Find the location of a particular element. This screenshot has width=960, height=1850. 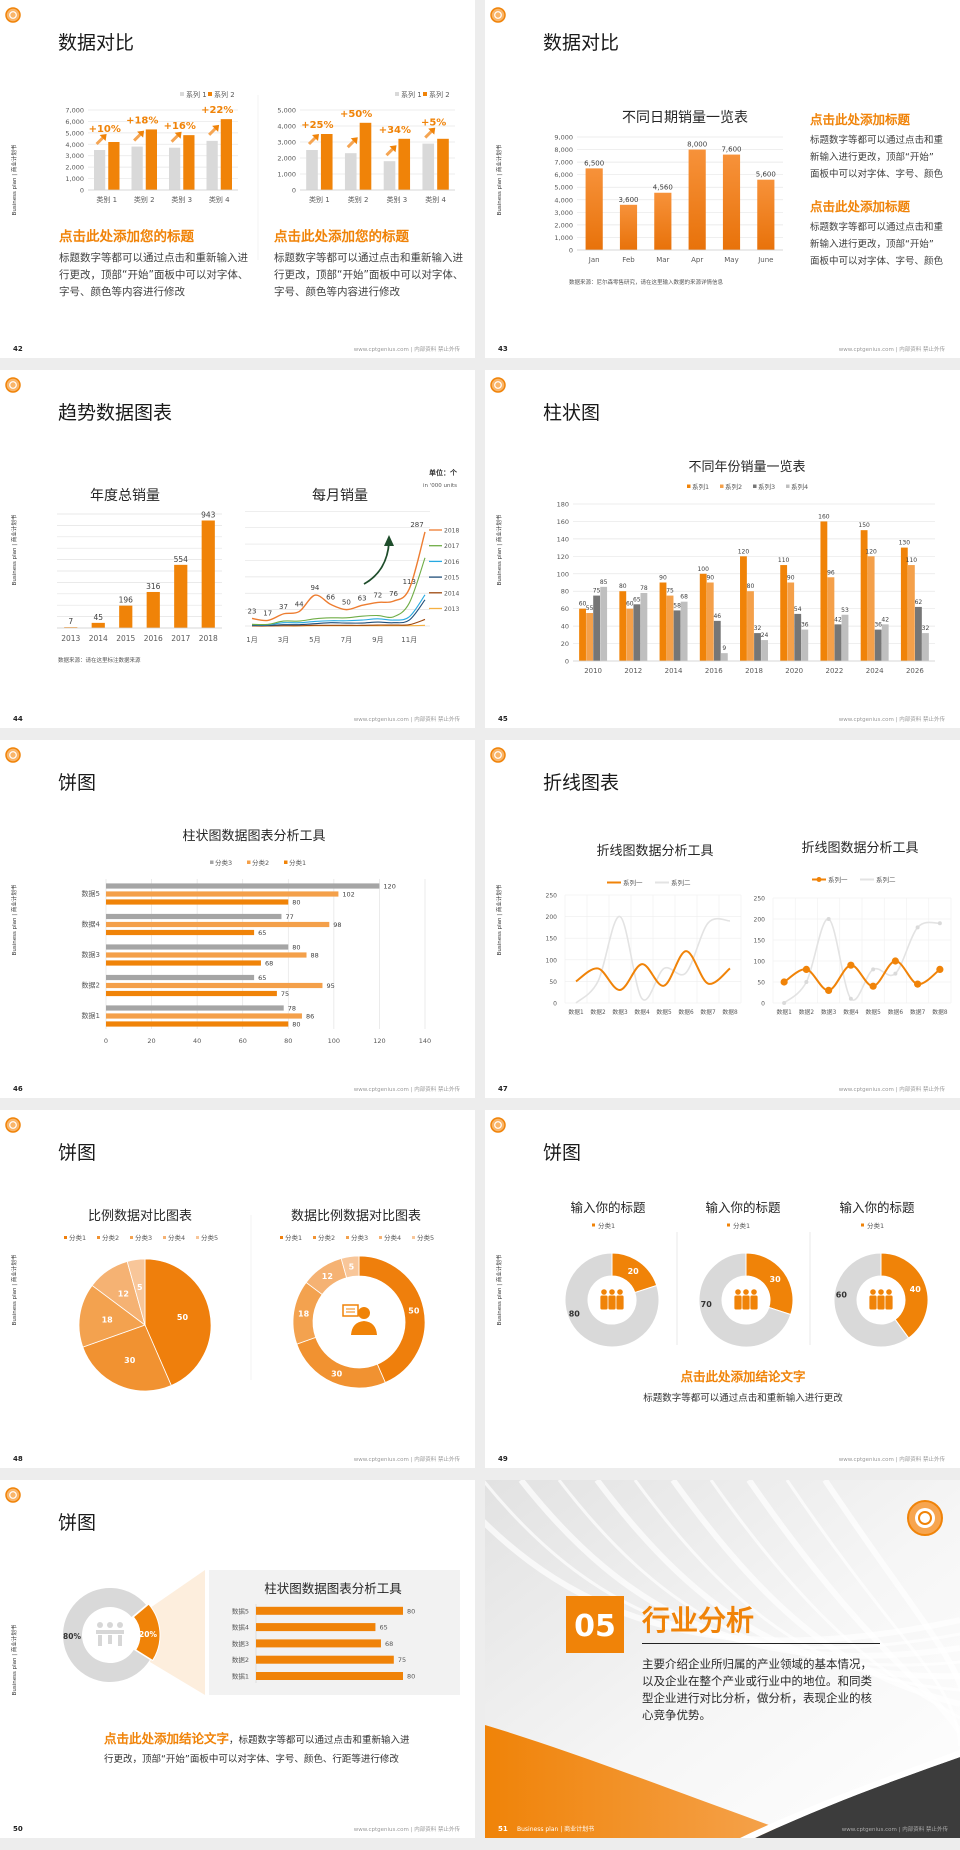

data-label: 102 is located at coordinates (348, 895).